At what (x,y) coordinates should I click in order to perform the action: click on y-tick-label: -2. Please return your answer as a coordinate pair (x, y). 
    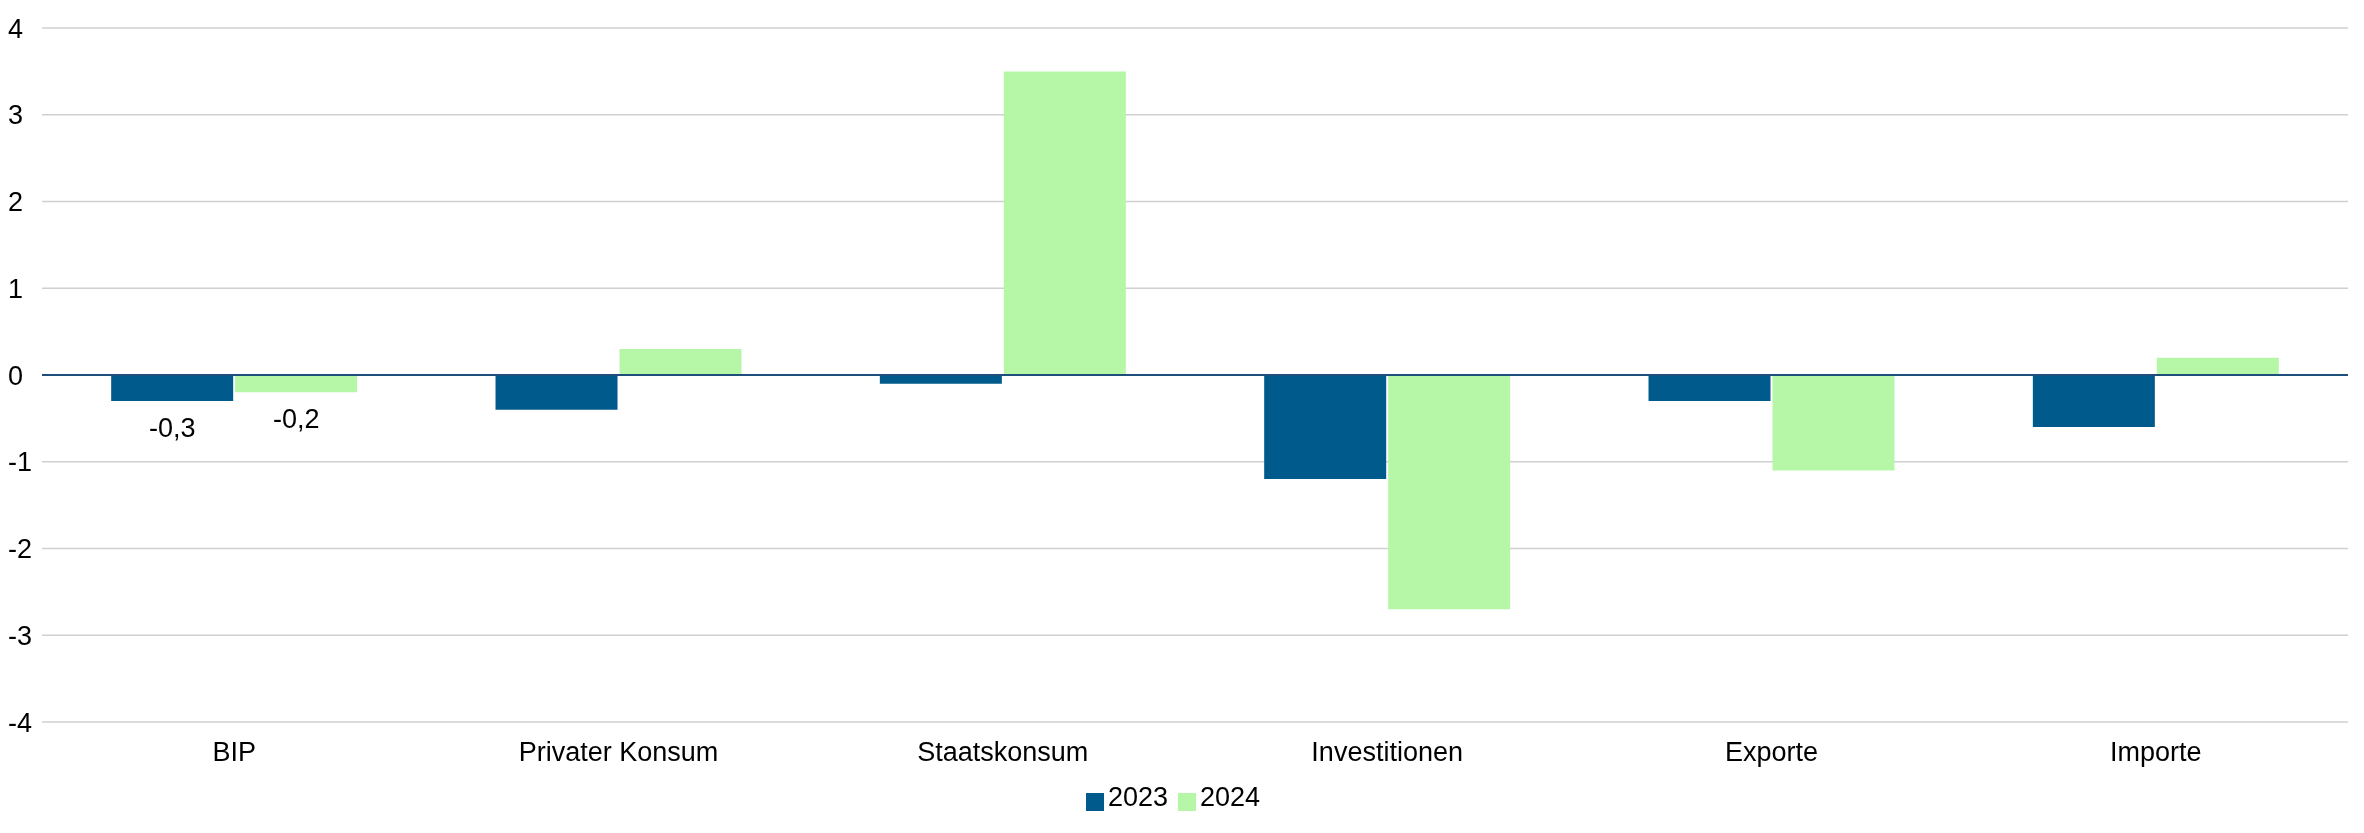
    Looking at the image, I should click on (20, 549).